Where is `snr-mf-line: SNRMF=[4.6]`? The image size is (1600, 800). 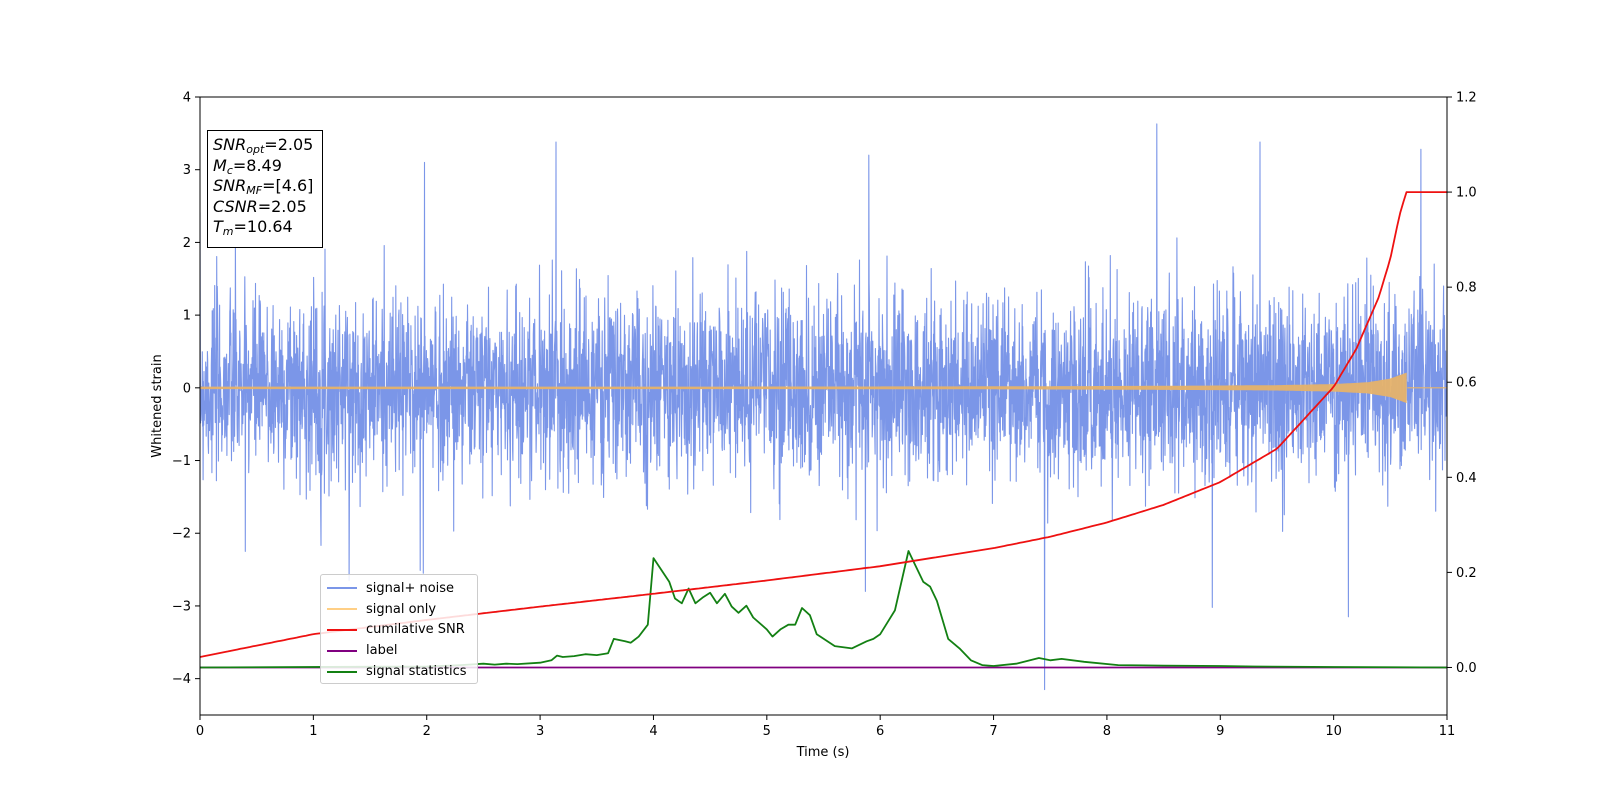
snr-mf-line: SNRMF=[4.6] is located at coordinates (267, 186).